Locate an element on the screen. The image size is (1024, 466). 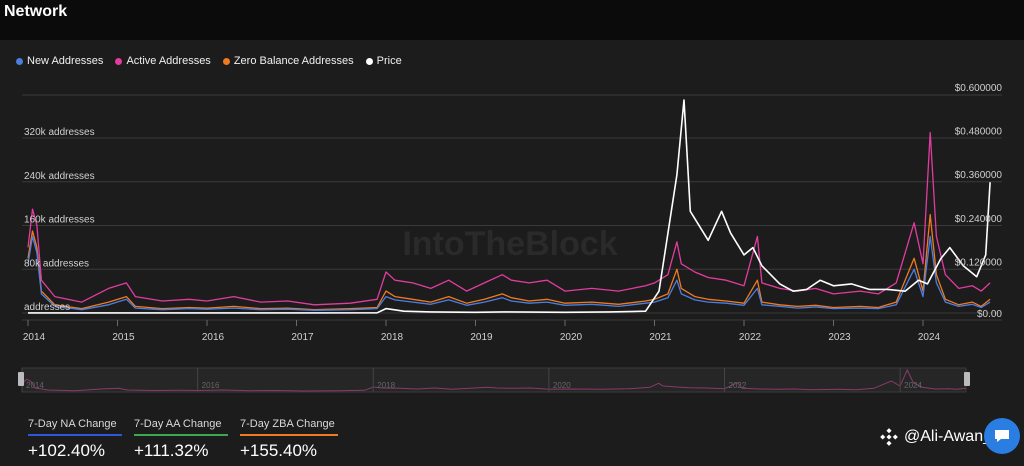
y-left-tick-label: 80k addresses is located at coordinates (56, 263).